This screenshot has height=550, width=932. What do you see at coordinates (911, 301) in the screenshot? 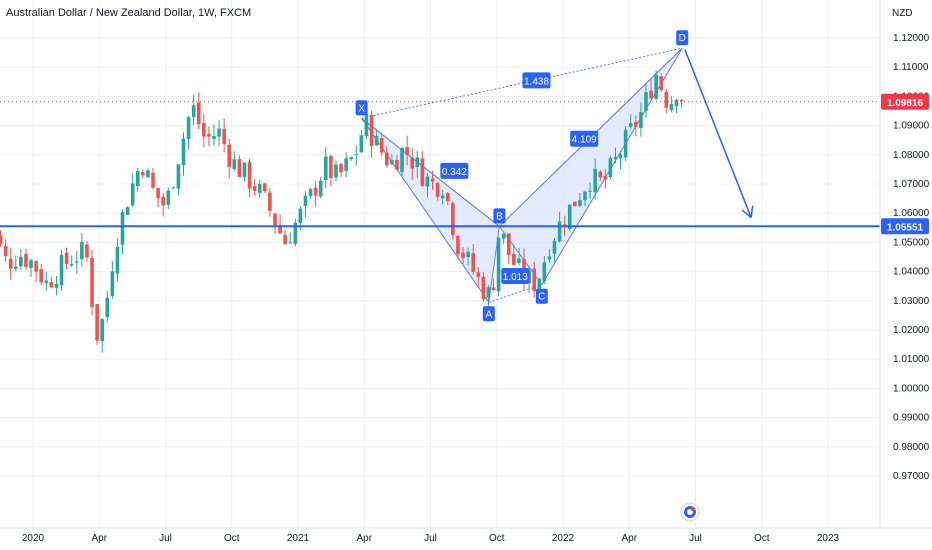
I see `y-tick-label: 1.03000` at bounding box center [911, 301].